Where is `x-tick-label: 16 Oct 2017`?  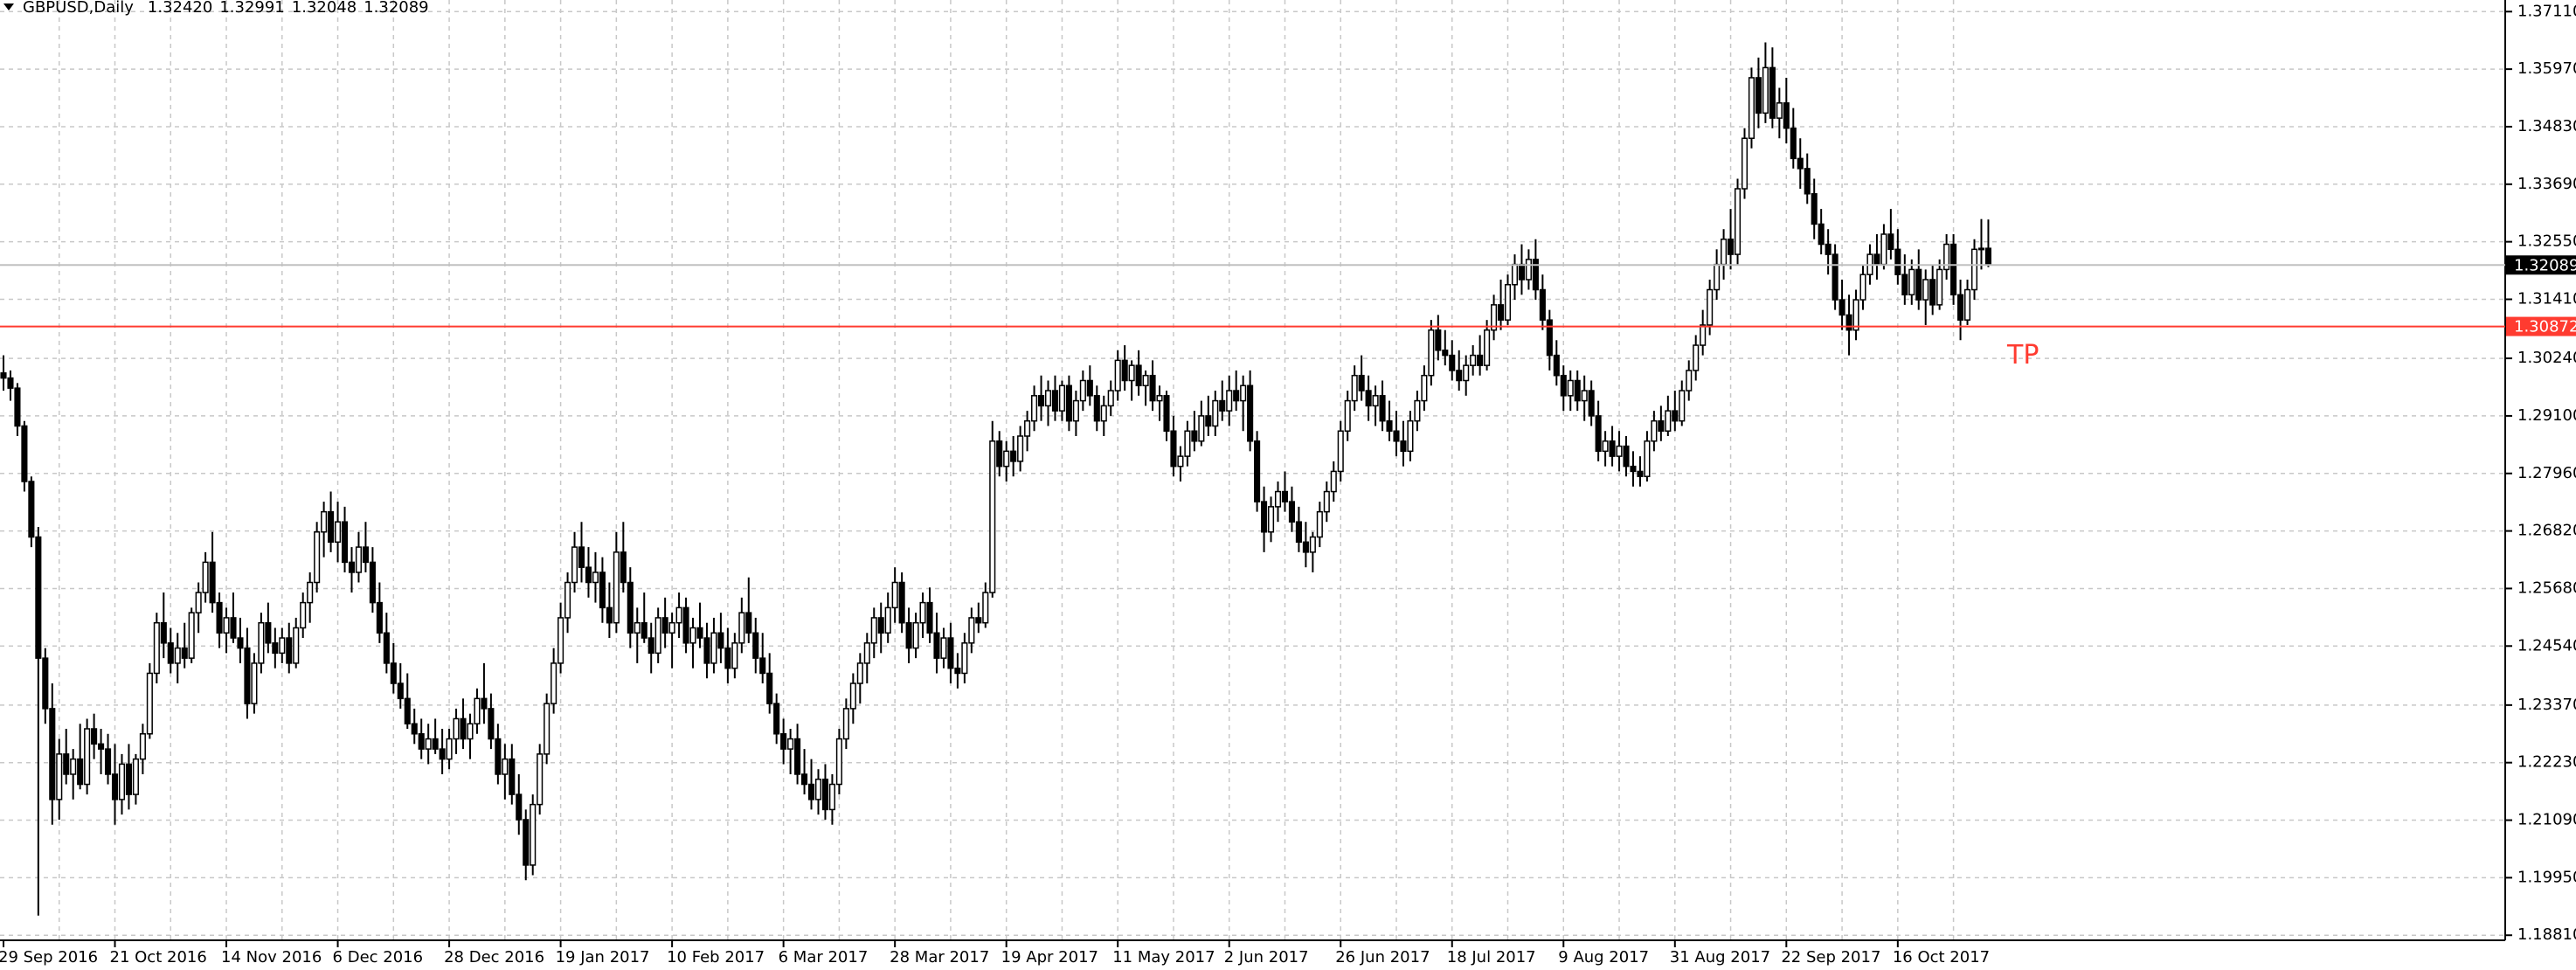 x-tick-label: 16 Oct 2017 is located at coordinates (1941, 957).